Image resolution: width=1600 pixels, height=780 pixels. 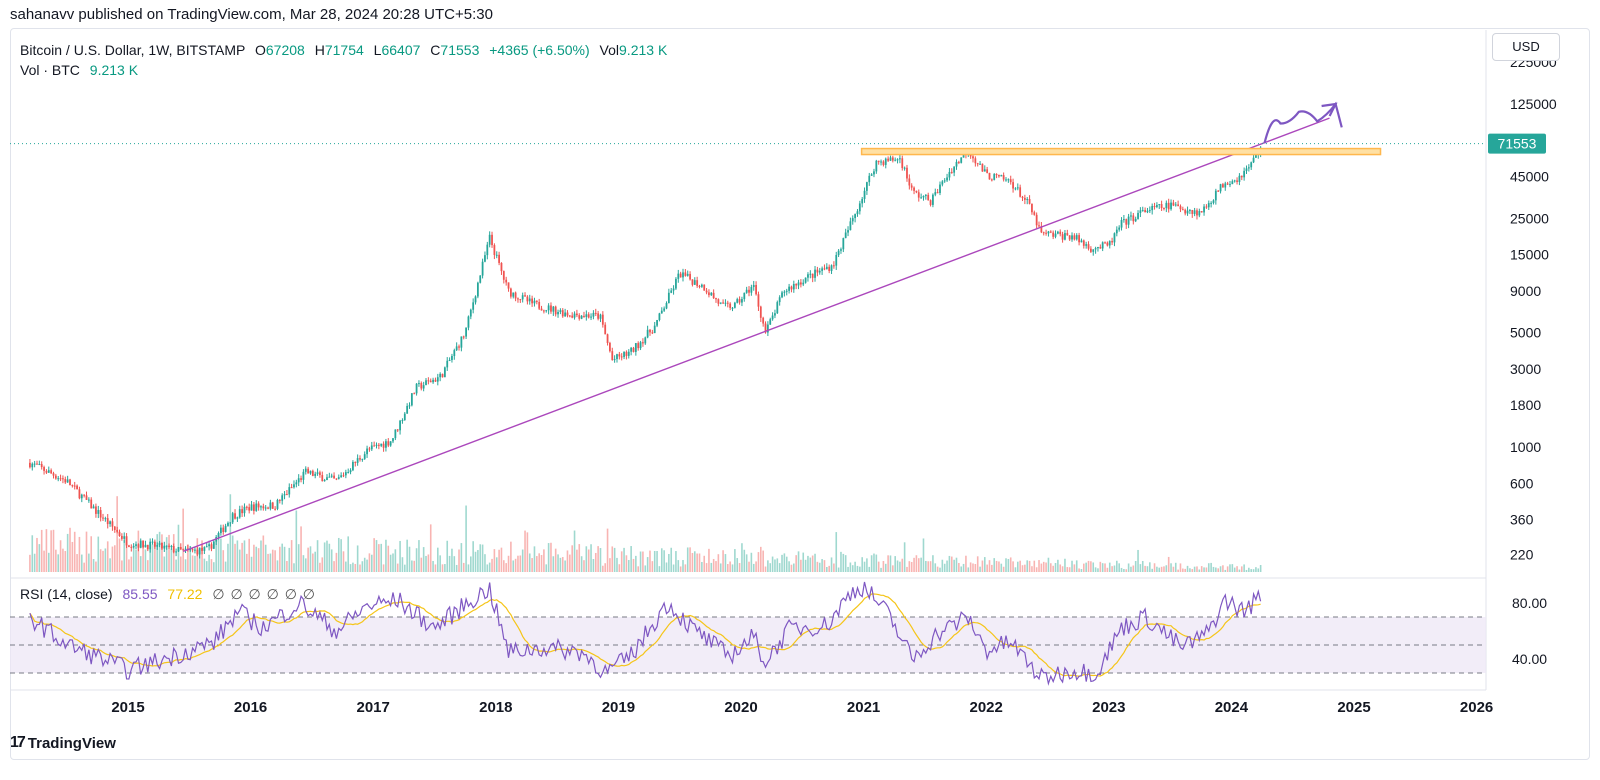 What do you see at coordinates (319, 50) in the screenshot?
I see `high-label: H` at bounding box center [319, 50].